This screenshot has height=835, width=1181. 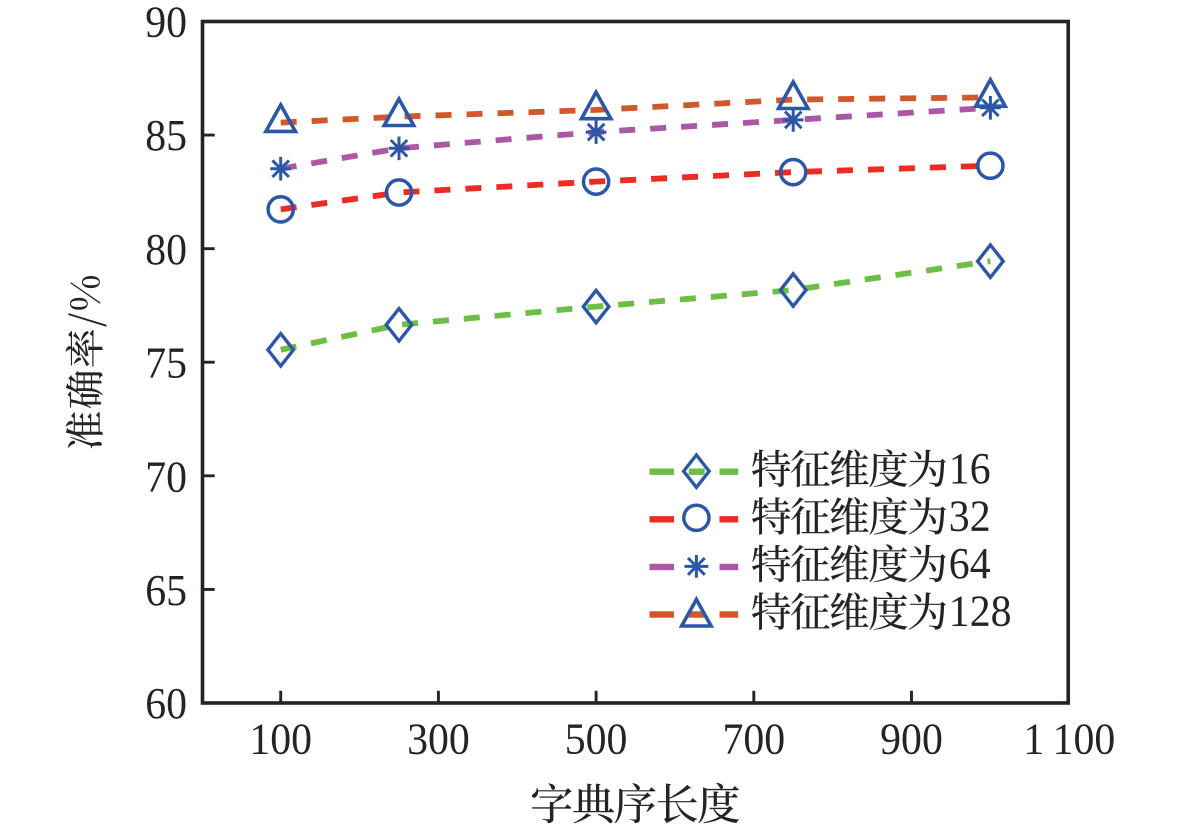 What do you see at coordinates (166, 364) in the screenshot?
I see `svg-text: 75` at bounding box center [166, 364].